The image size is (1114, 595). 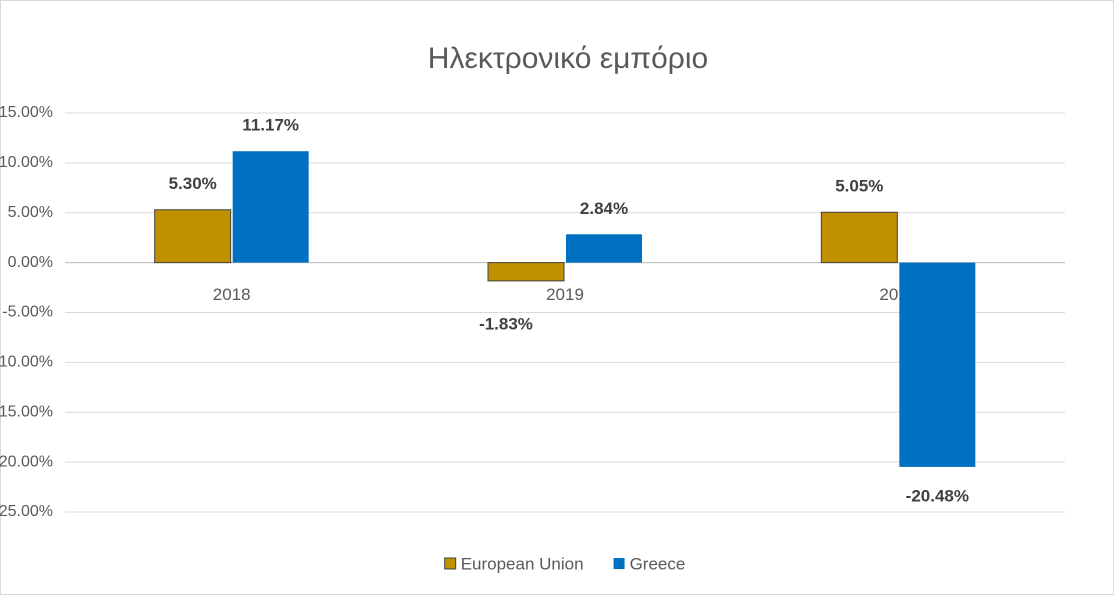 I want to click on y-tick-label: -10.00%, so click(x=26, y=362).